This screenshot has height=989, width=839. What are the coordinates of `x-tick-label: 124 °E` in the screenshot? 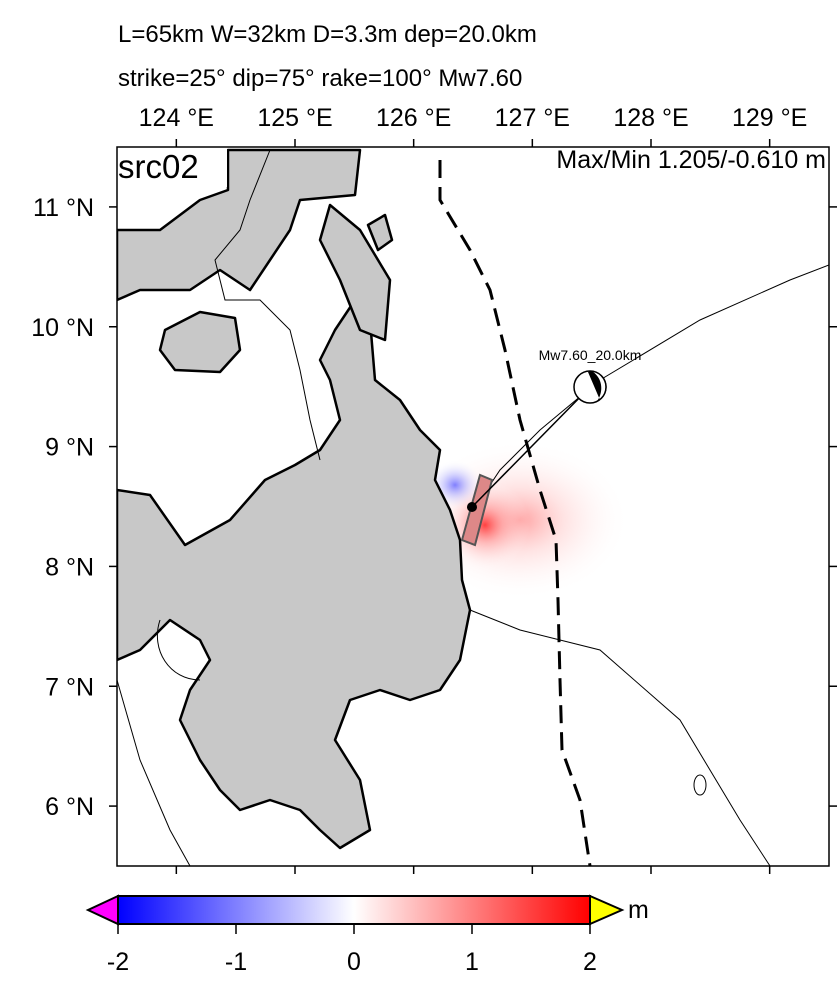 It's located at (176, 118).